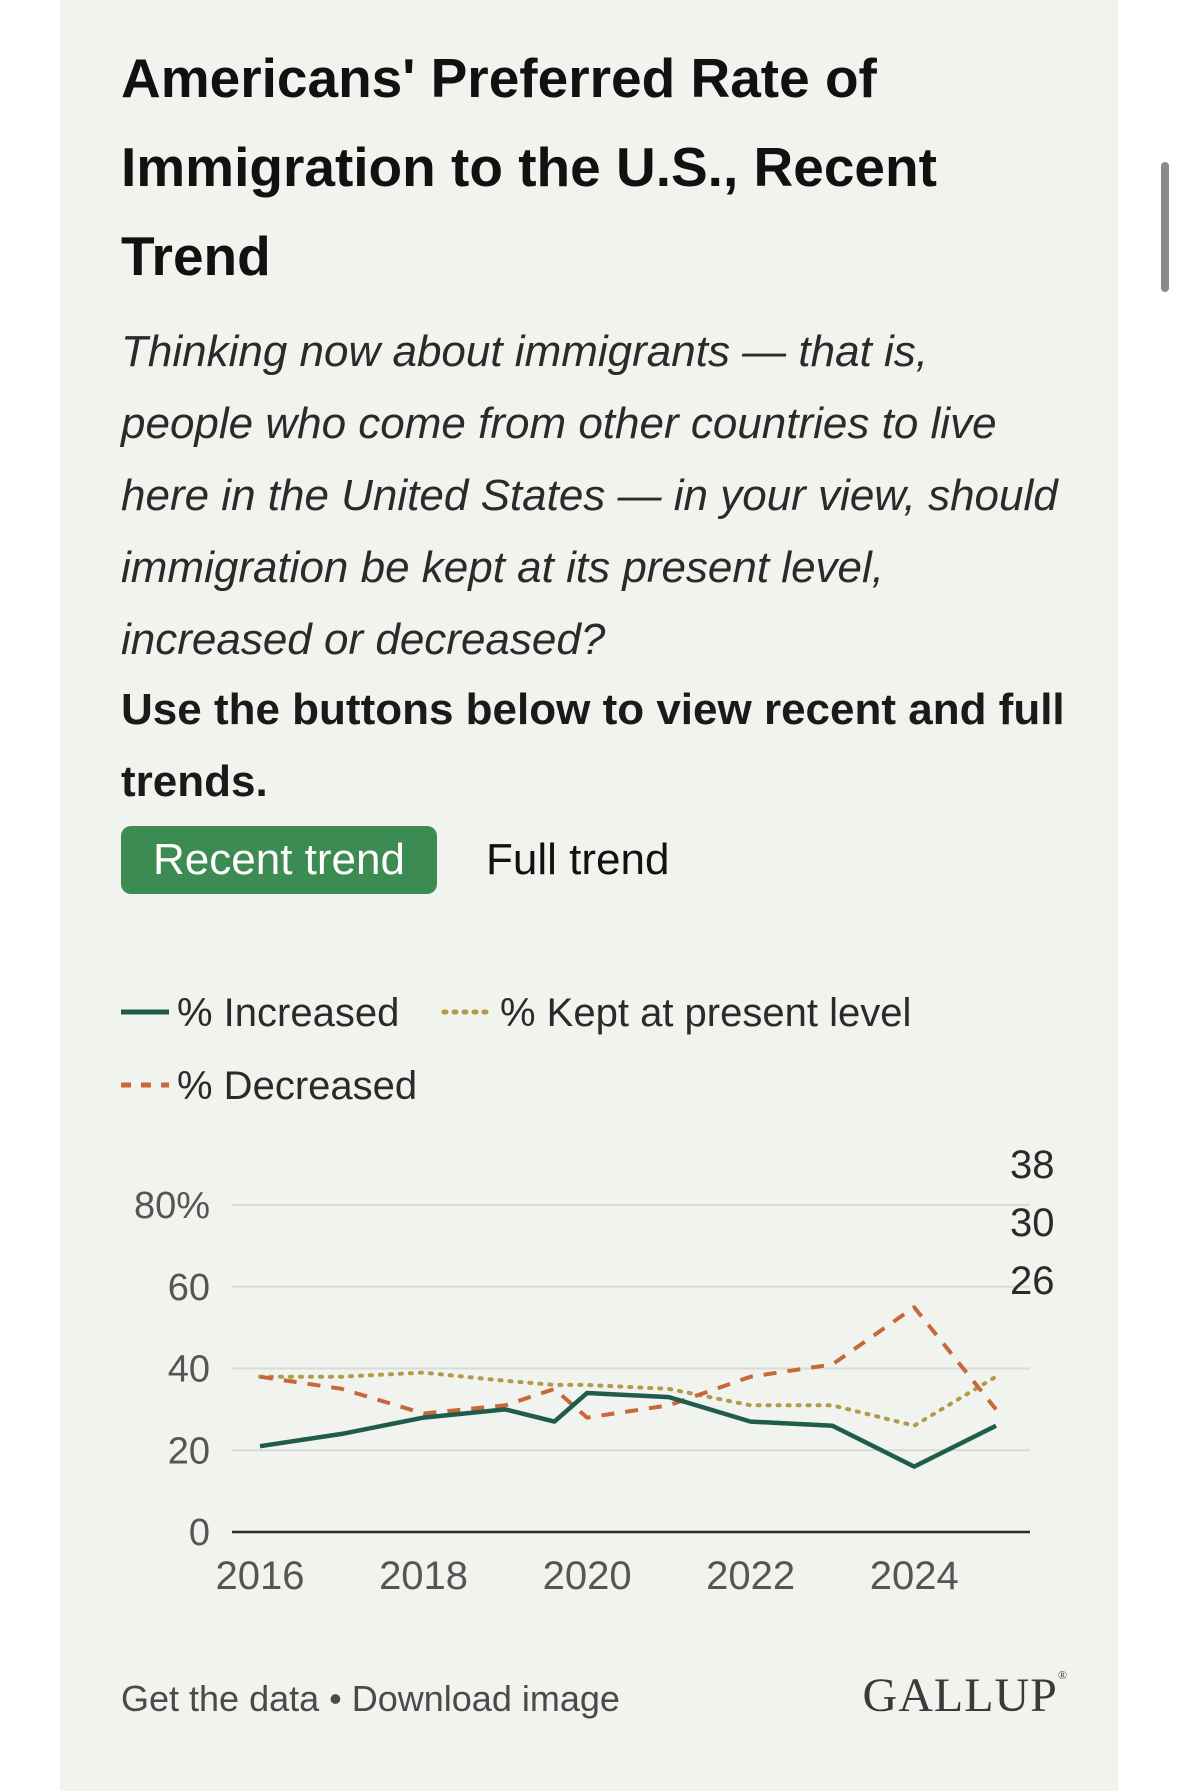  I want to click on legend-label-decreased: % Decreased, so click(297, 1086).